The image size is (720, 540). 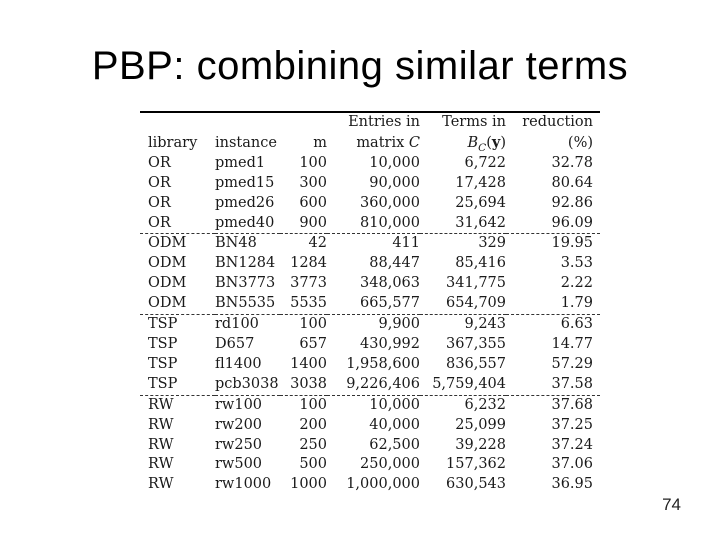 I want to click on table-row: TSP D657 657 430,992 367,355 14.77, so click(x=370, y=345).